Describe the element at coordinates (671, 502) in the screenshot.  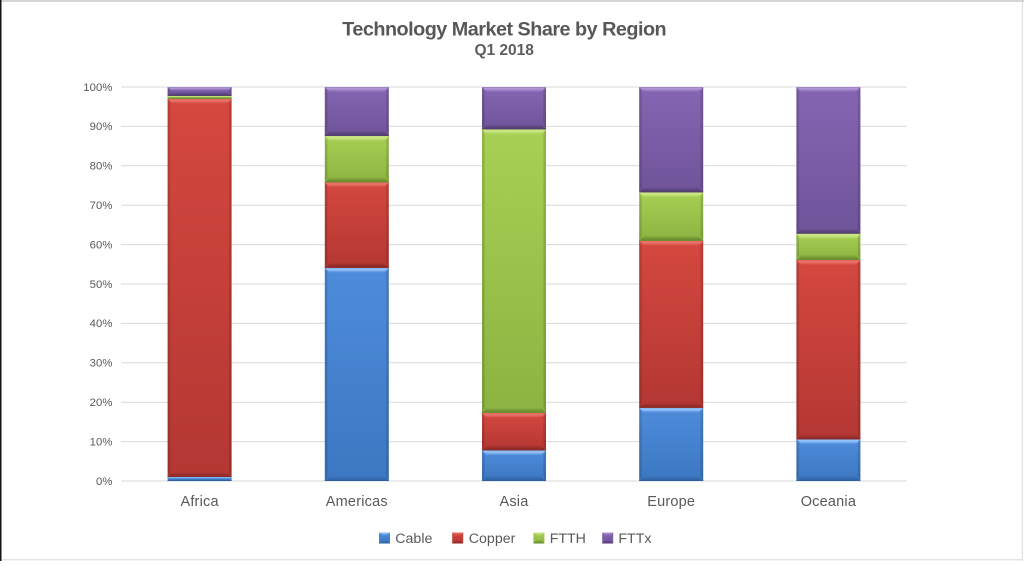
I see `svg-text: Europe` at that location.